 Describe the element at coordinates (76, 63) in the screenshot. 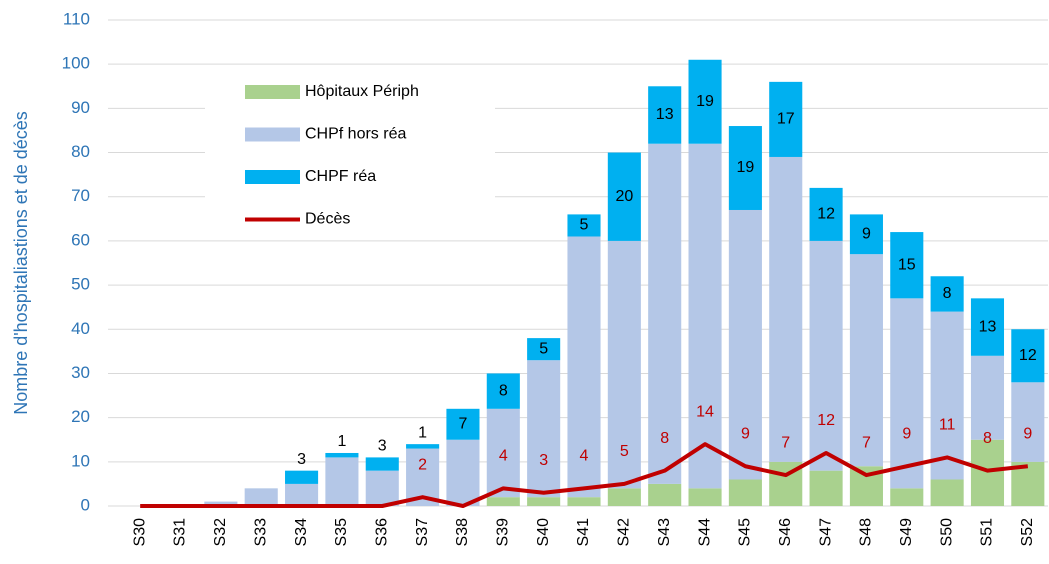

I see `y-tick-label: 100` at that location.